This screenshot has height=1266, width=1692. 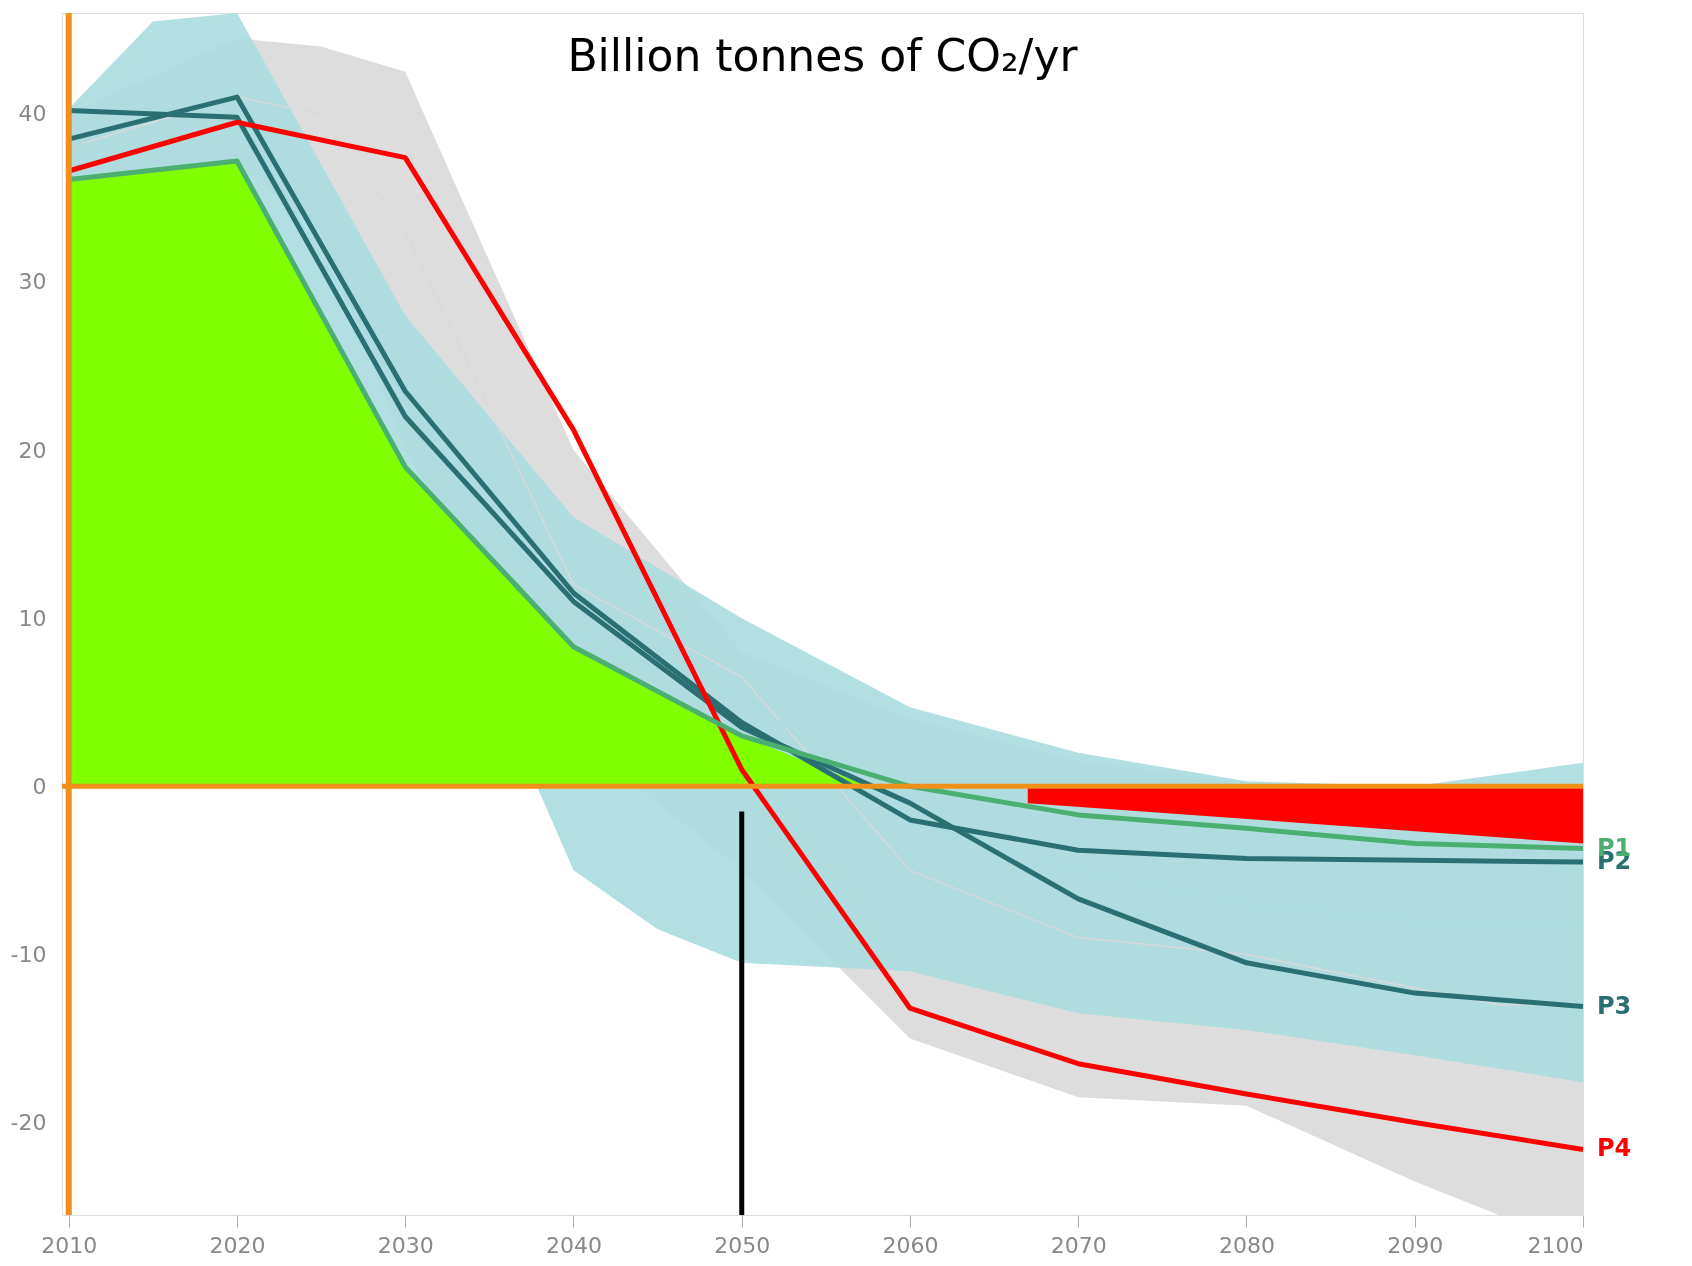 What do you see at coordinates (910, 1245) in the screenshot?
I see `x-tick-label: 2060` at bounding box center [910, 1245].